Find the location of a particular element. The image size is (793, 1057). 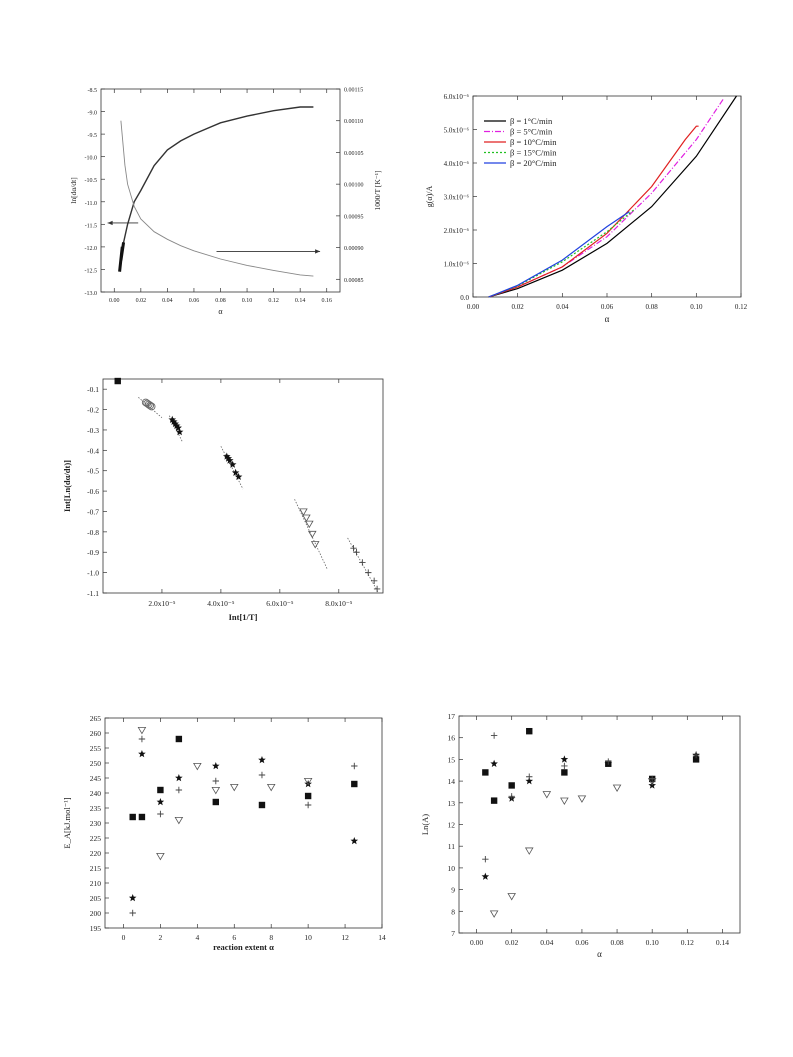

y-tick-label: -0.1 is located at coordinates (93, 389).